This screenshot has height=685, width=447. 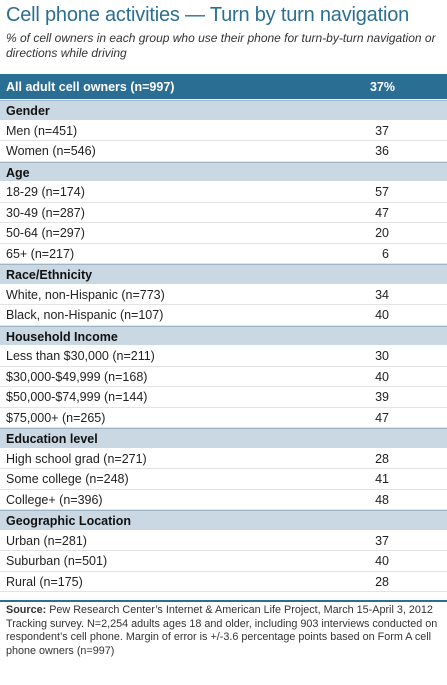 What do you see at coordinates (382, 192) in the screenshot?
I see `row-value: 57` at bounding box center [382, 192].